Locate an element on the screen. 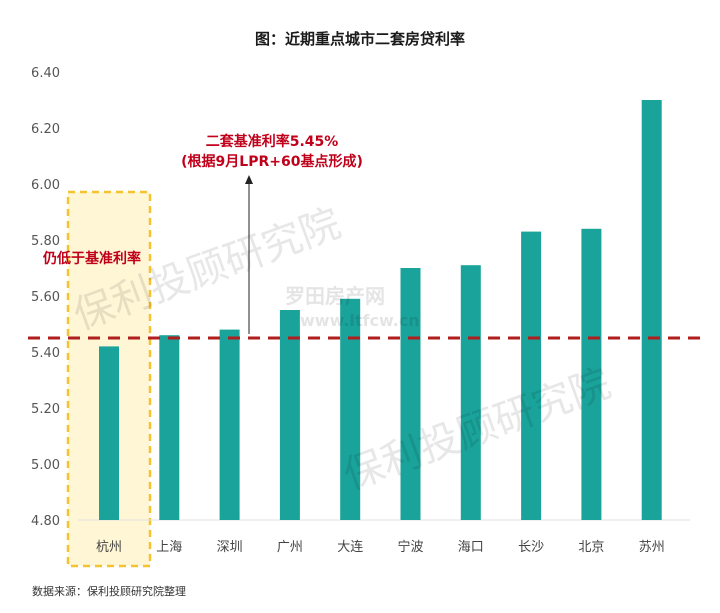  y-tick-label: 6.00 is located at coordinates (45, 185).